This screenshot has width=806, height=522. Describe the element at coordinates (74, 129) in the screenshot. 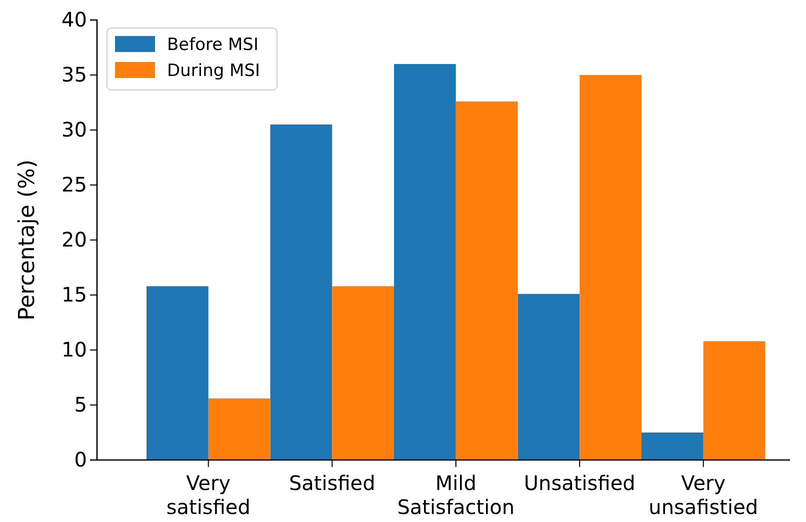

I see `y-tick-label: 30` at that location.